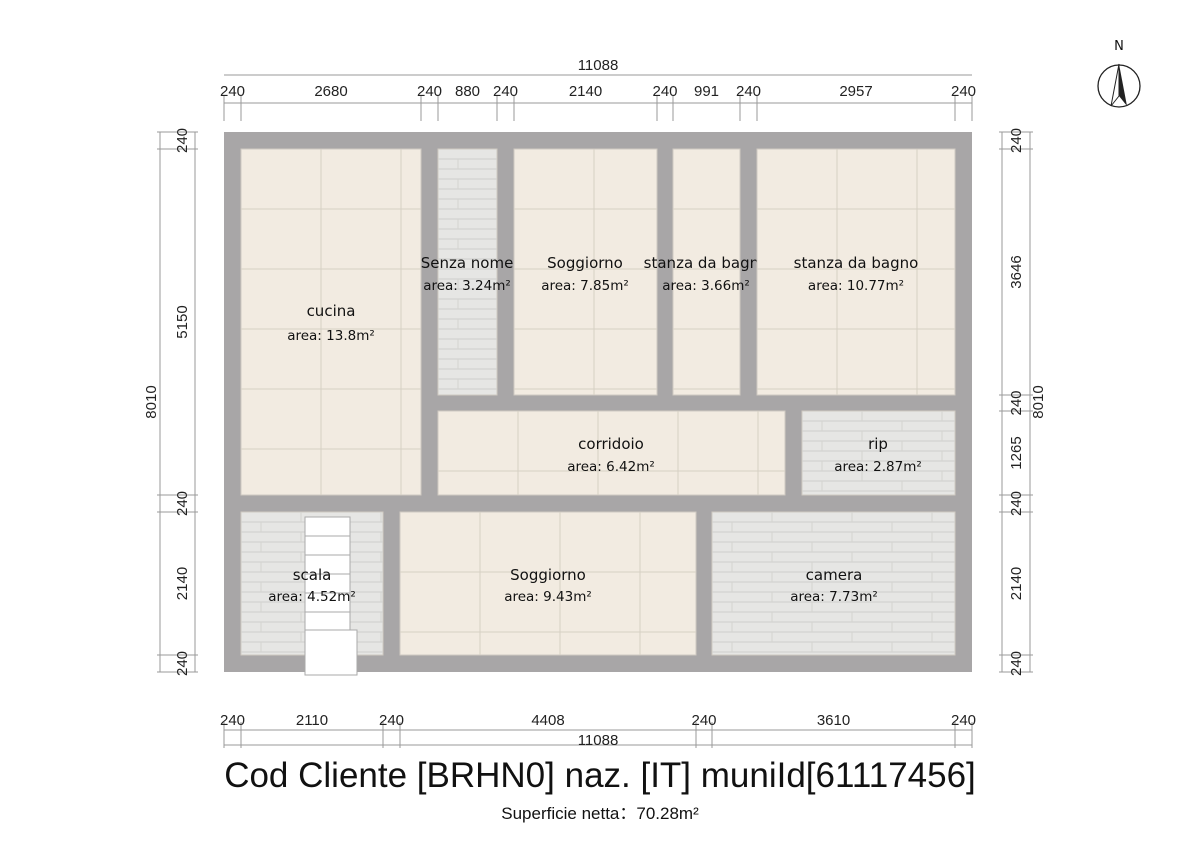  I want to click on net-area: Superficie netta：70.28m², so click(600, 813).